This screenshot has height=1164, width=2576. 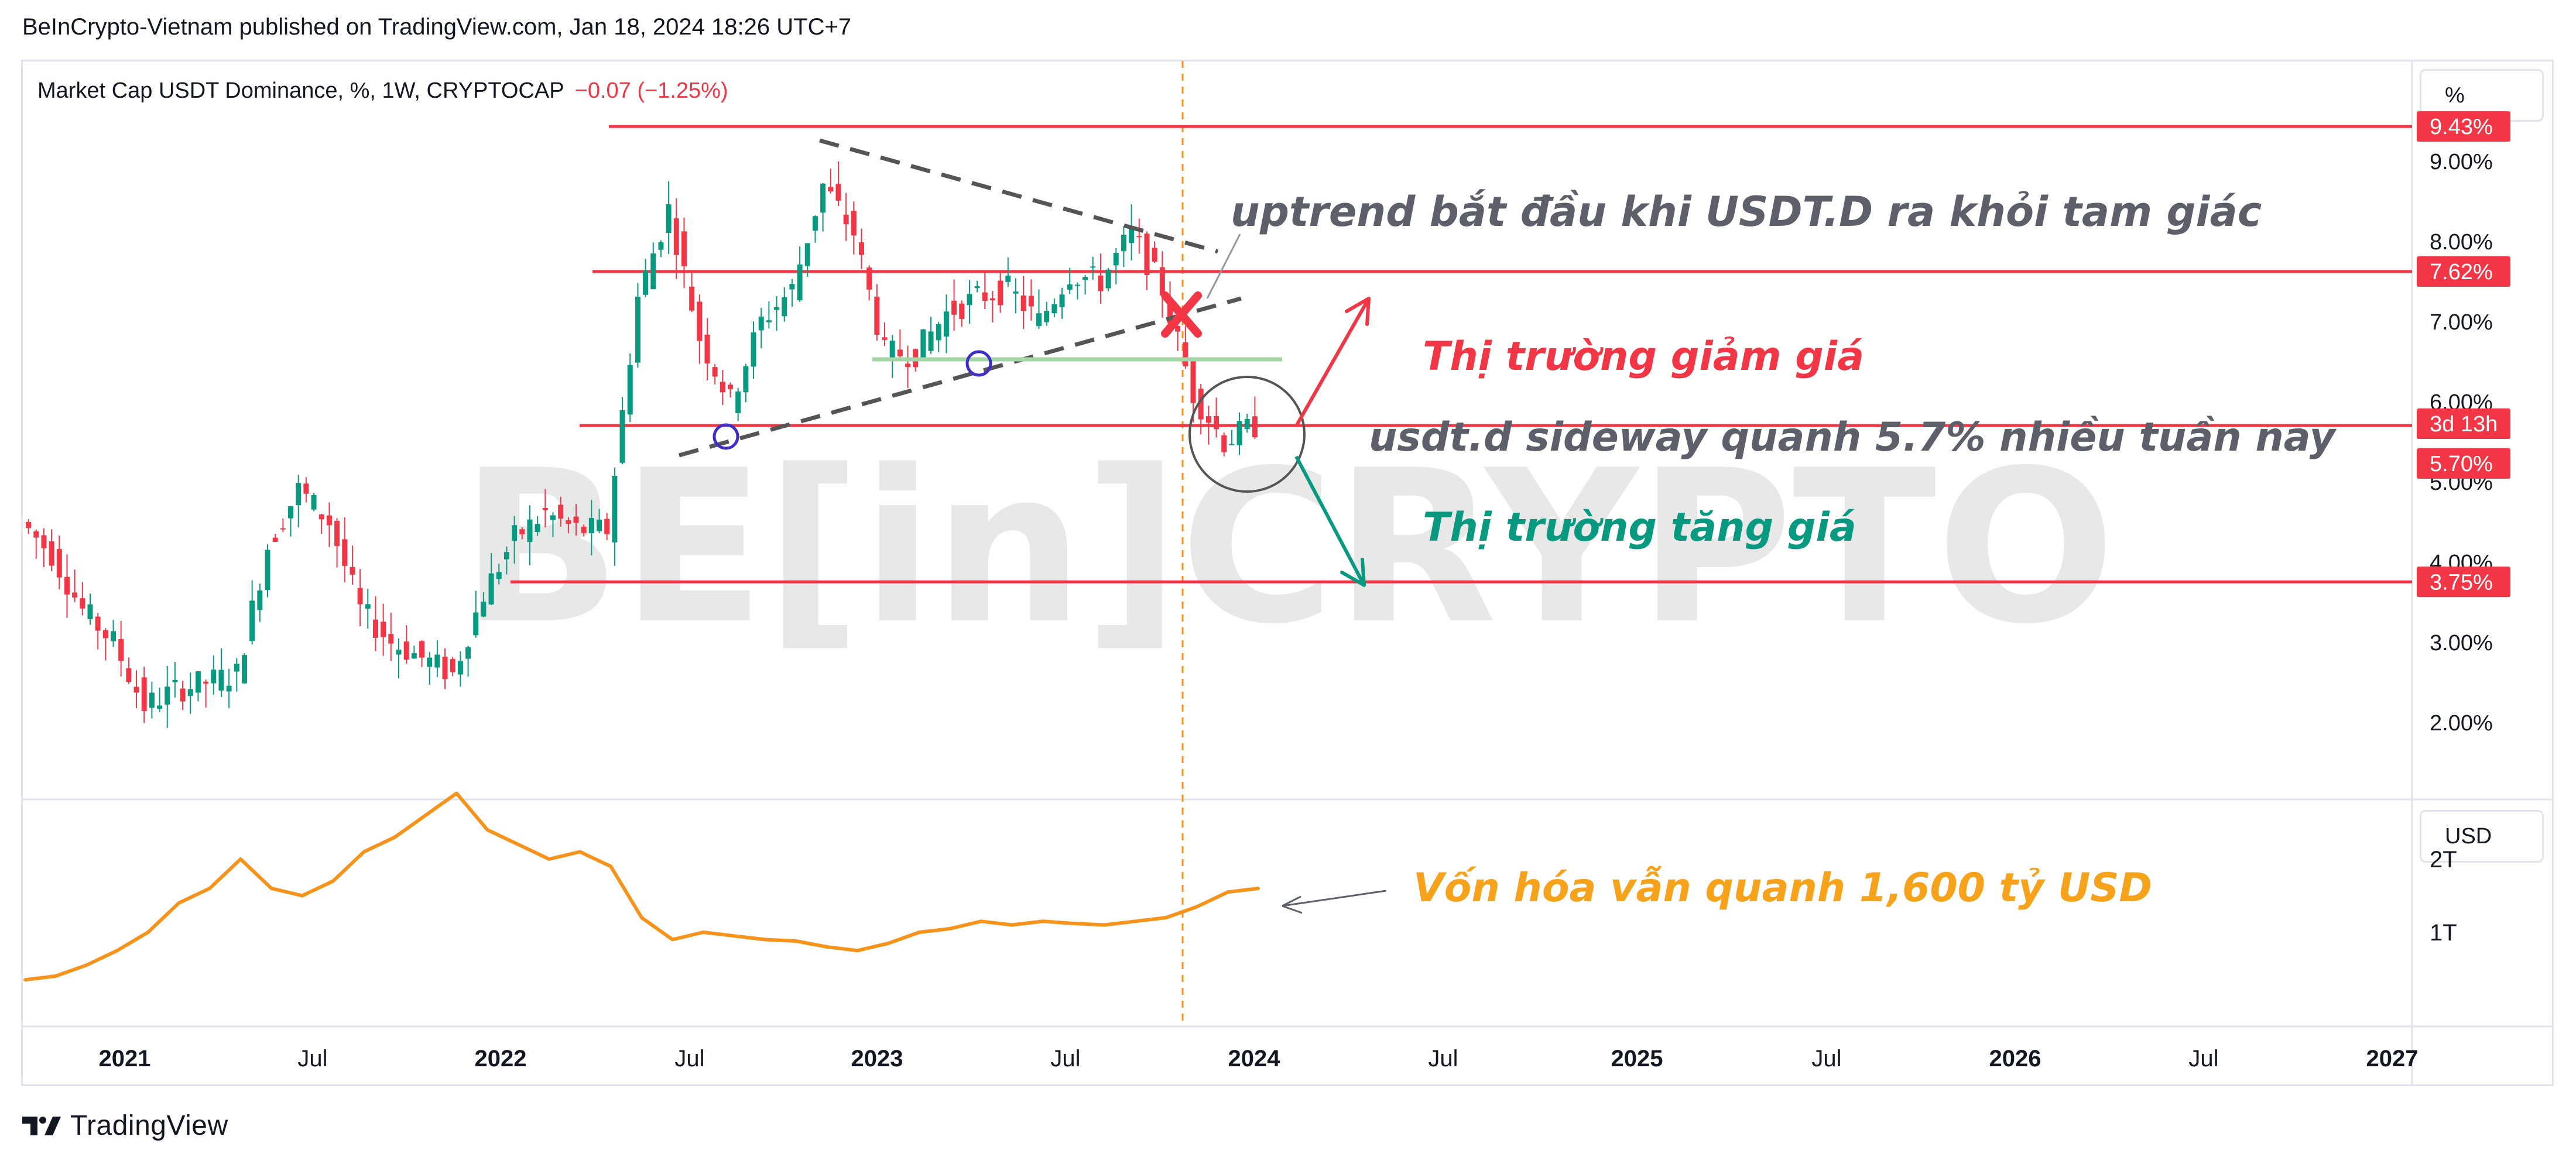 I want to click on triangle-upper-trendline, so click(x=1018, y=196).